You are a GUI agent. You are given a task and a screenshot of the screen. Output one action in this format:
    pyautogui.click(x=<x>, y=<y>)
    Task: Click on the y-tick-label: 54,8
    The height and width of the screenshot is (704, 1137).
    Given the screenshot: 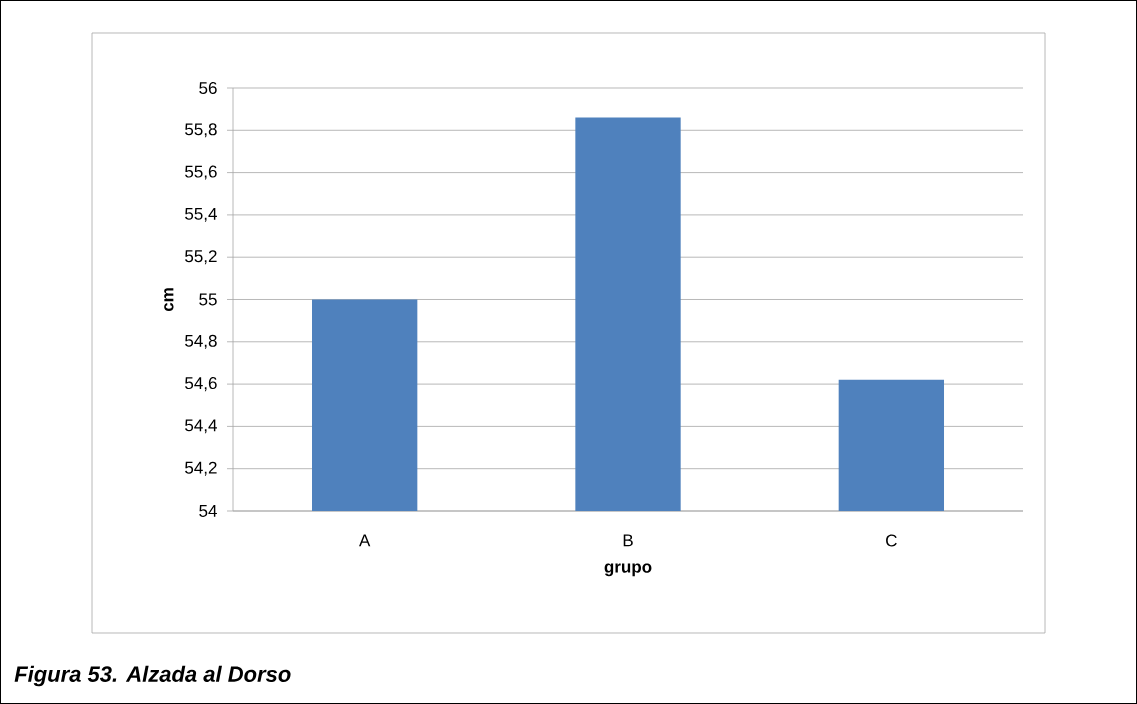 What is the action you would take?
    pyautogui.click(x=201, y=341)
    